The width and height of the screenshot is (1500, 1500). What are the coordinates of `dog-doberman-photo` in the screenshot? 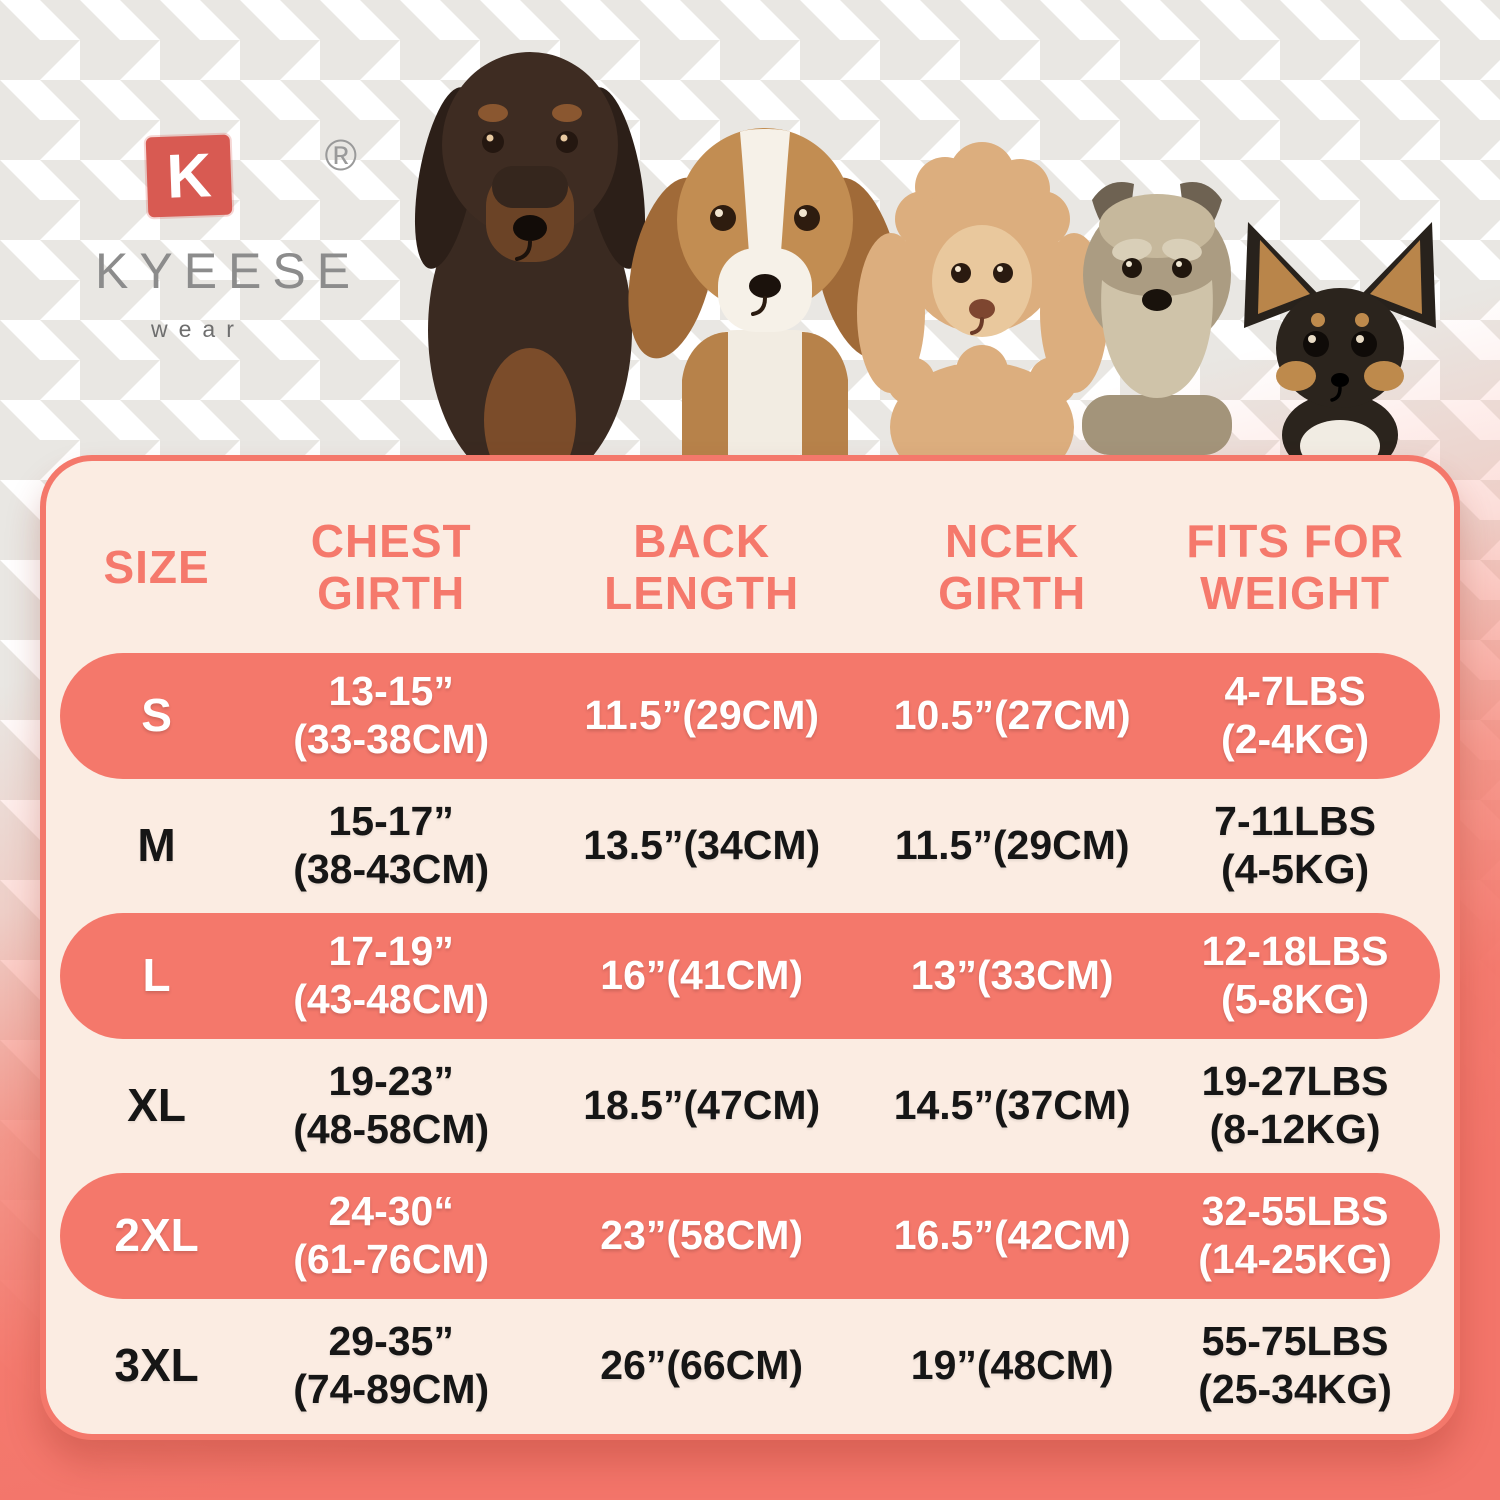 It's located at (530, 253).